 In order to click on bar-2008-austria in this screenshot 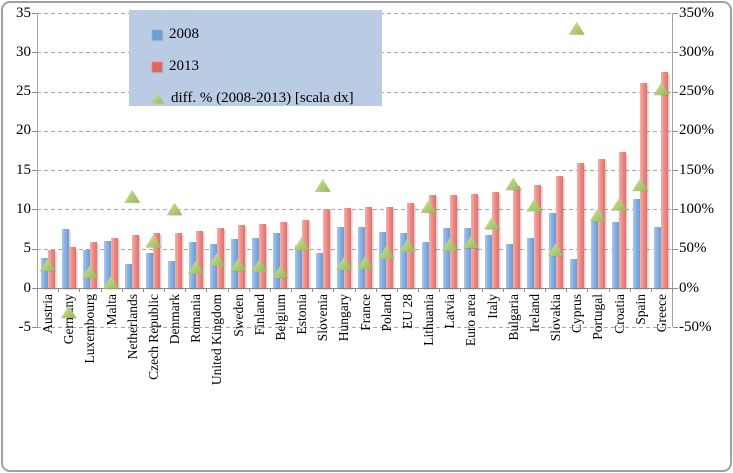, I will do `click(44, 273)`.